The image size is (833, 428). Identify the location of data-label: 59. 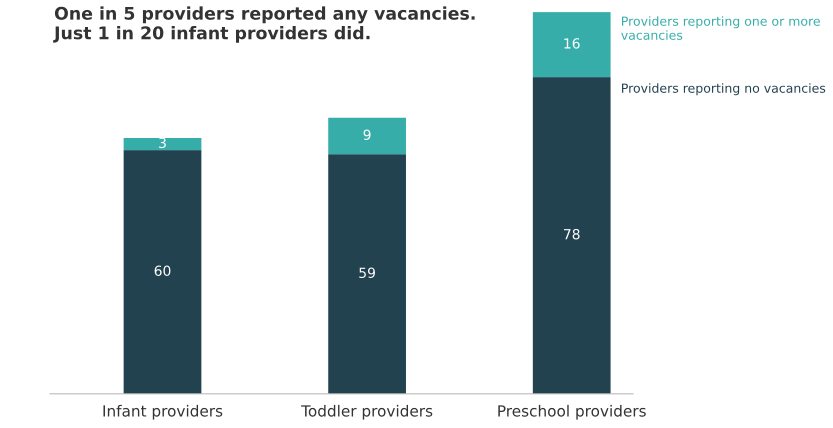
(367, 273).